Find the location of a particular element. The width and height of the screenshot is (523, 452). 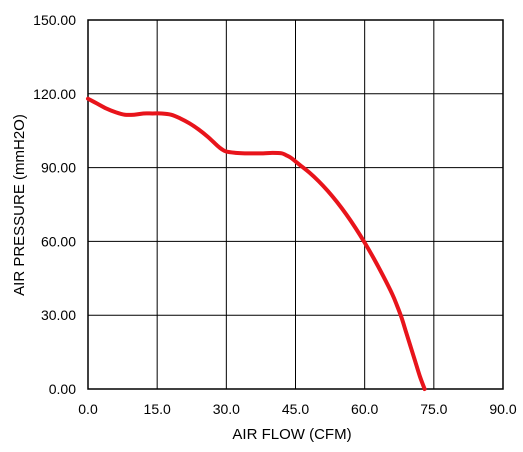

y-tick-label: 150.00 is located at coordinates (54, 20).